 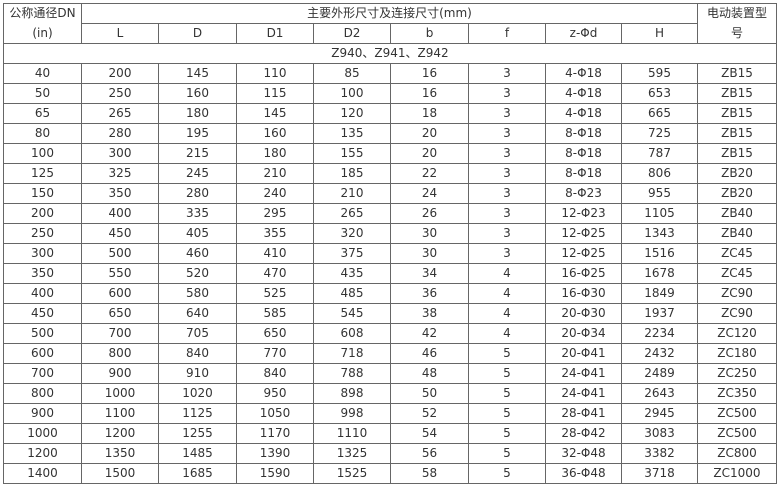 I want to click on cell-b: 20, so click(x=429, y=153).